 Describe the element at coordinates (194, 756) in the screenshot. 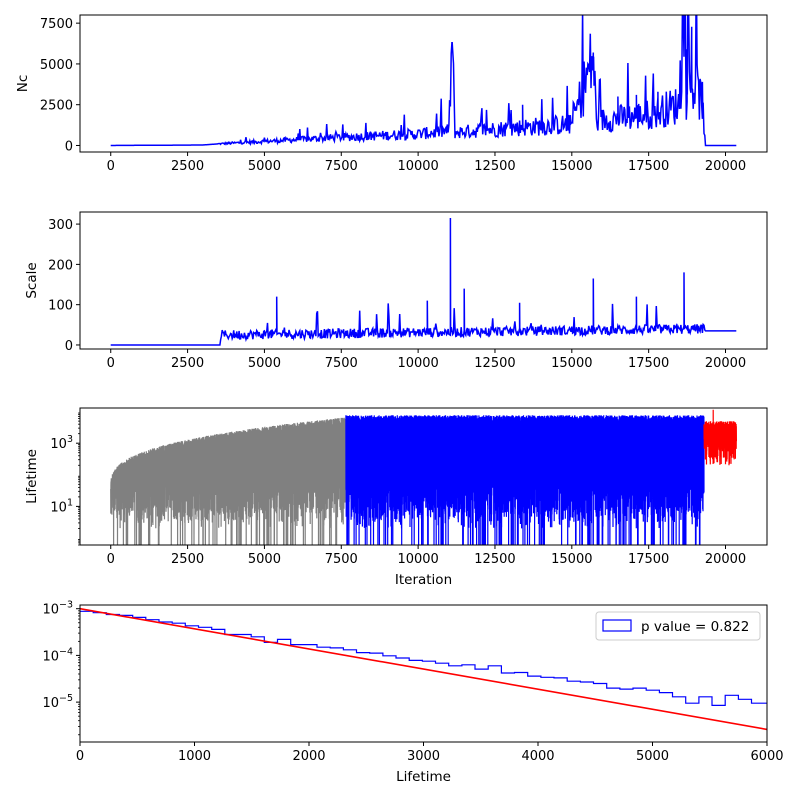

I see `x-tick-label: 1000` at that location.